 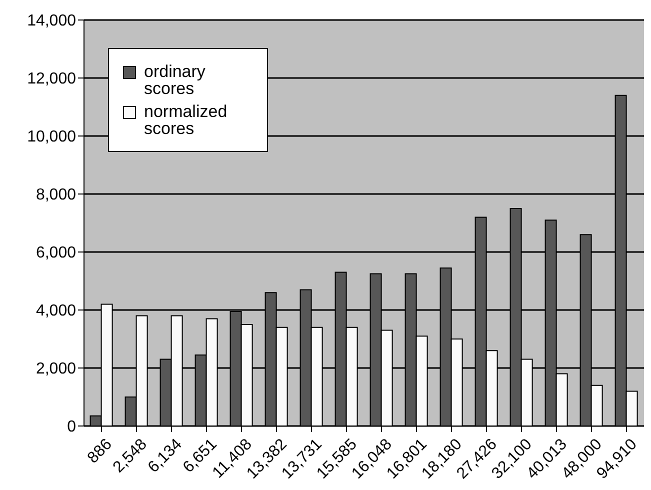 What do you see at coordinates (71, 427) in the screenshot?
I see `y-tick-label: 0` at bounding box center [71, 427].